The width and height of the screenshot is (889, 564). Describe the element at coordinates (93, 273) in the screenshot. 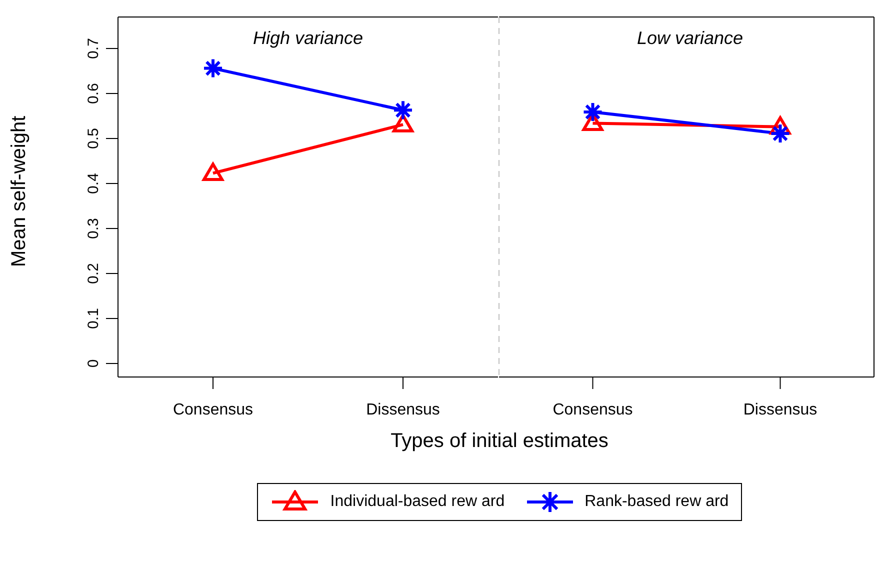

I see `y-tick-label: 0.2` at that location.